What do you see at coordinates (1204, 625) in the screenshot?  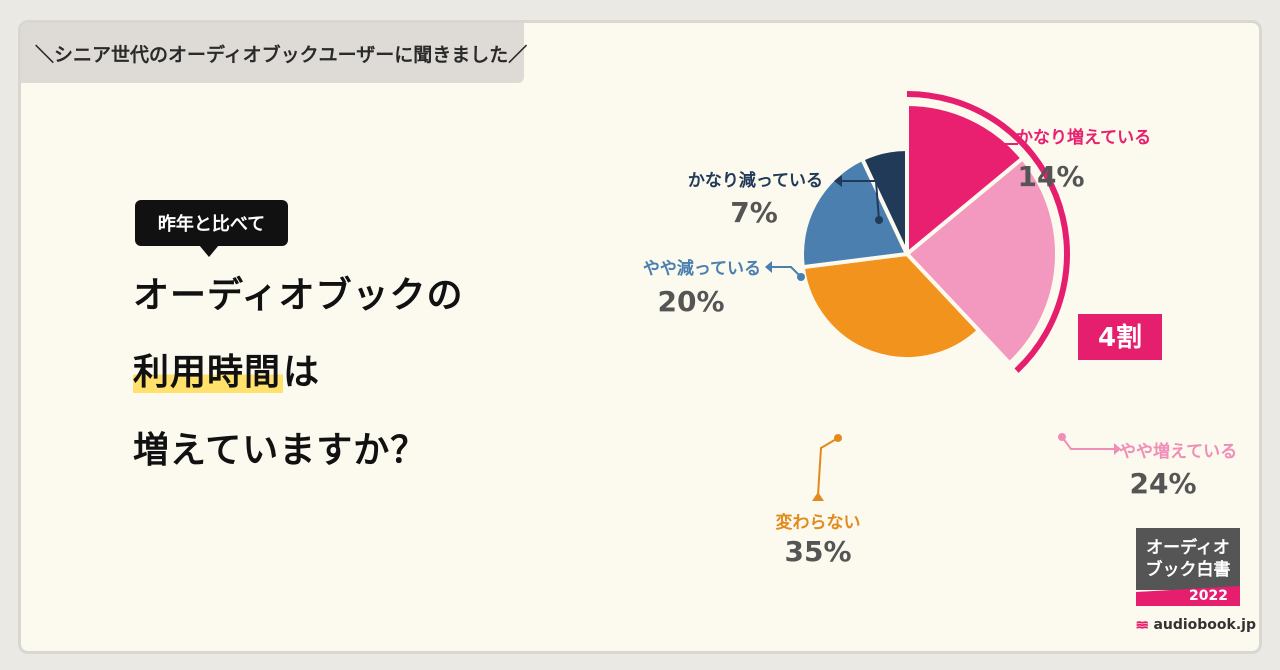 I see `brand-name: audiobook.jp` at bounding box center [1204, 625].